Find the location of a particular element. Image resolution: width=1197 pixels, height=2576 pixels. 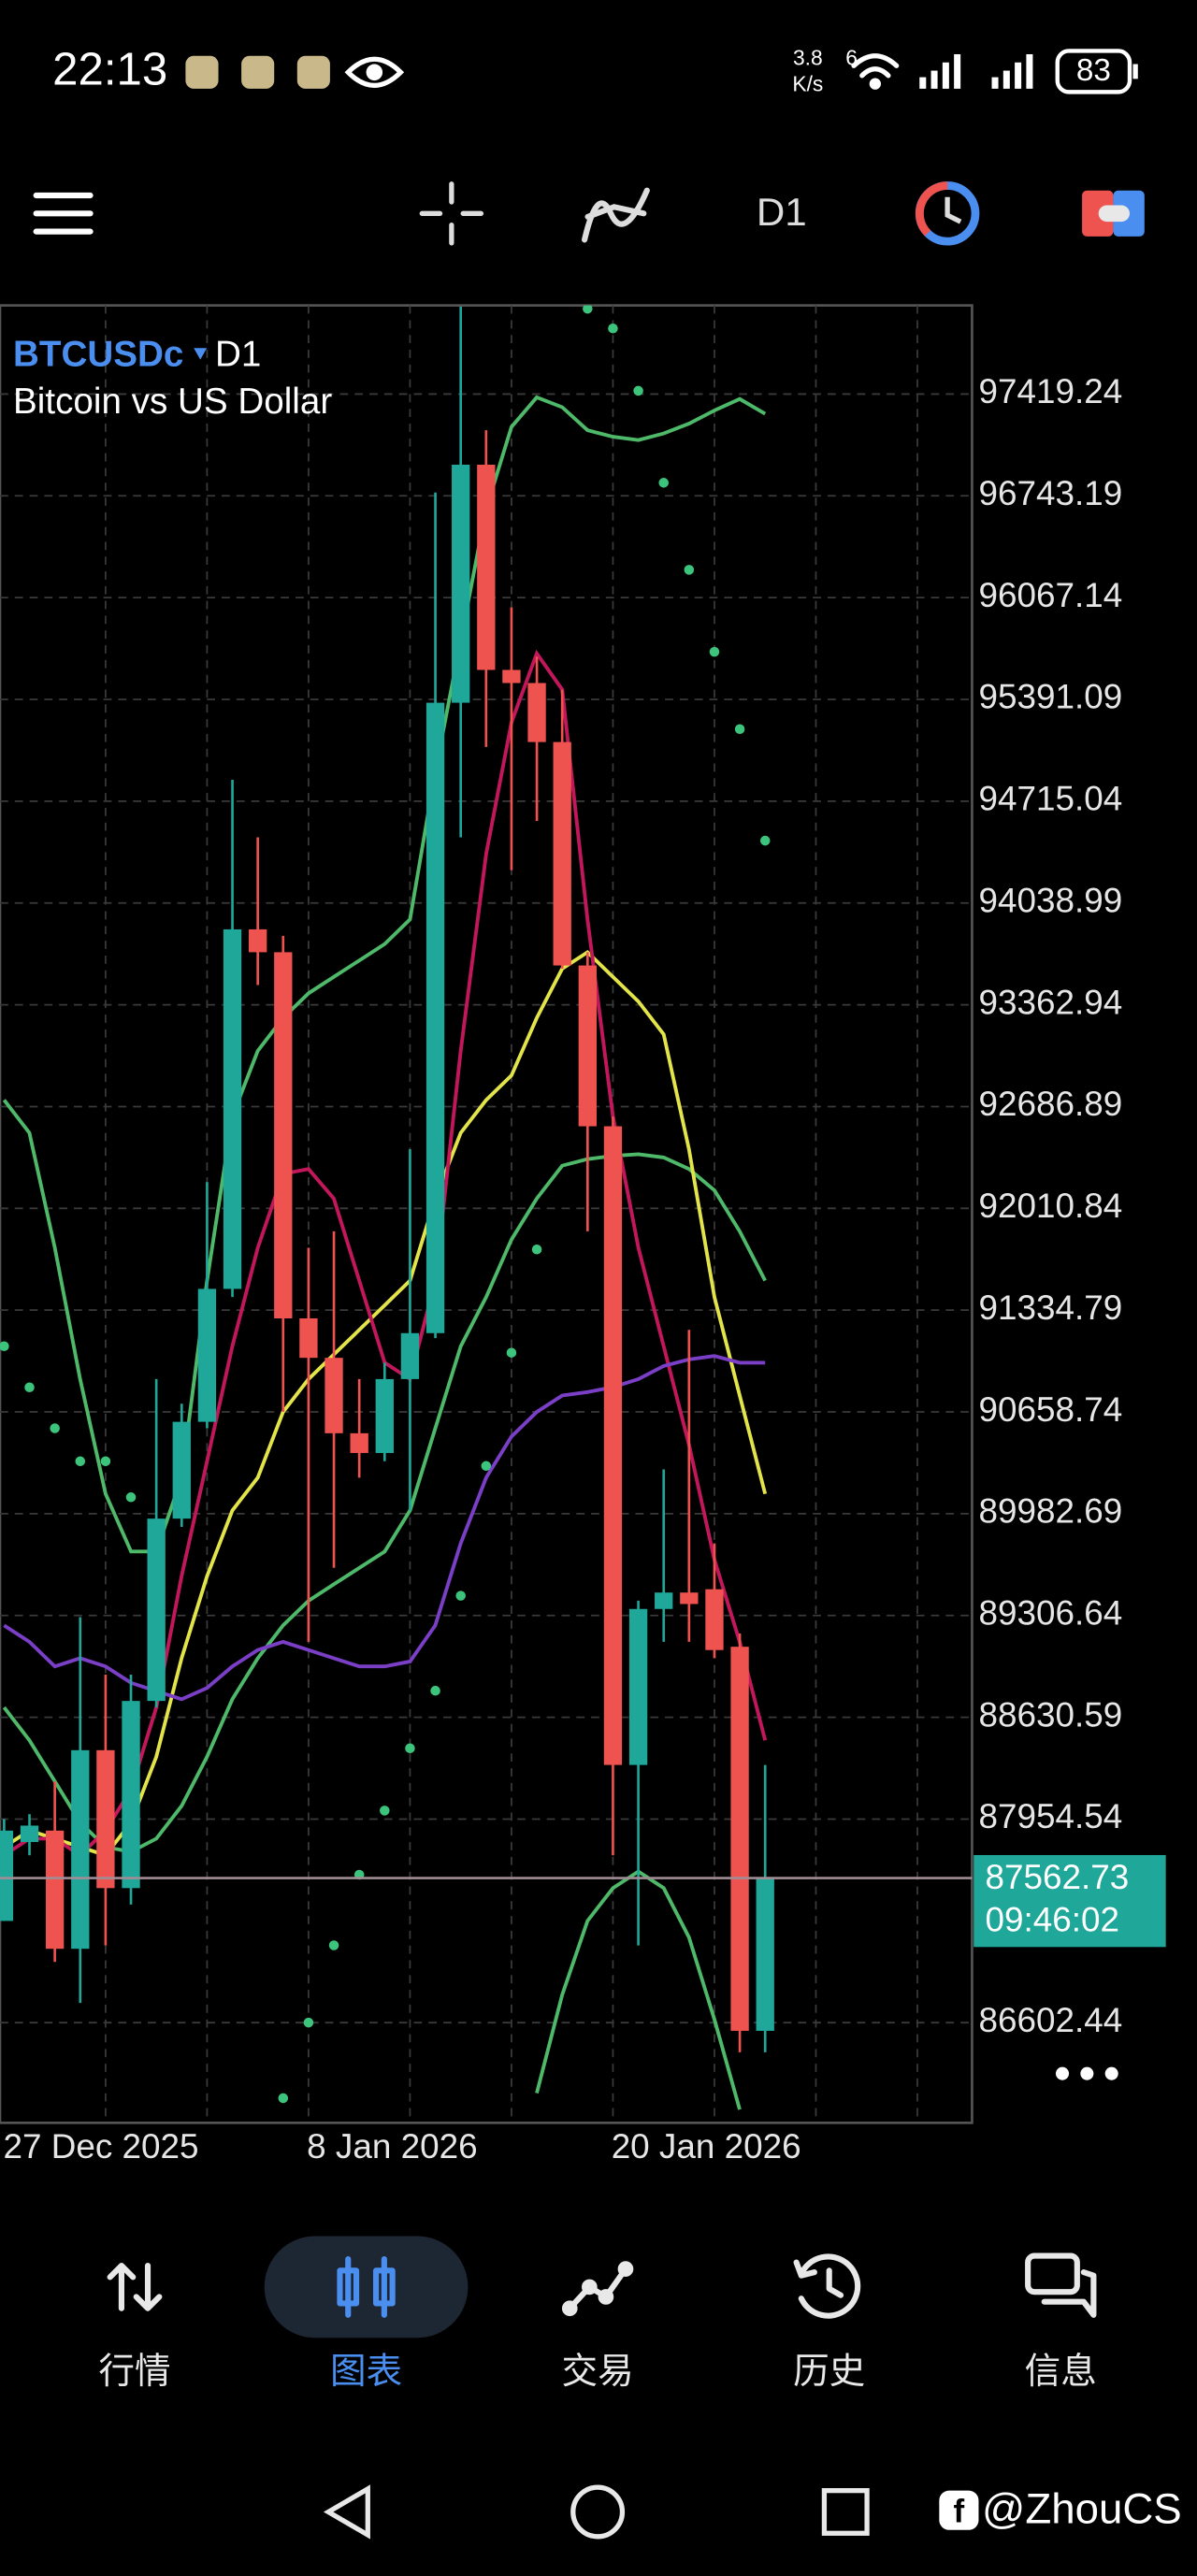

symbol: BTCUSDc is located at coordinates (98, 354).